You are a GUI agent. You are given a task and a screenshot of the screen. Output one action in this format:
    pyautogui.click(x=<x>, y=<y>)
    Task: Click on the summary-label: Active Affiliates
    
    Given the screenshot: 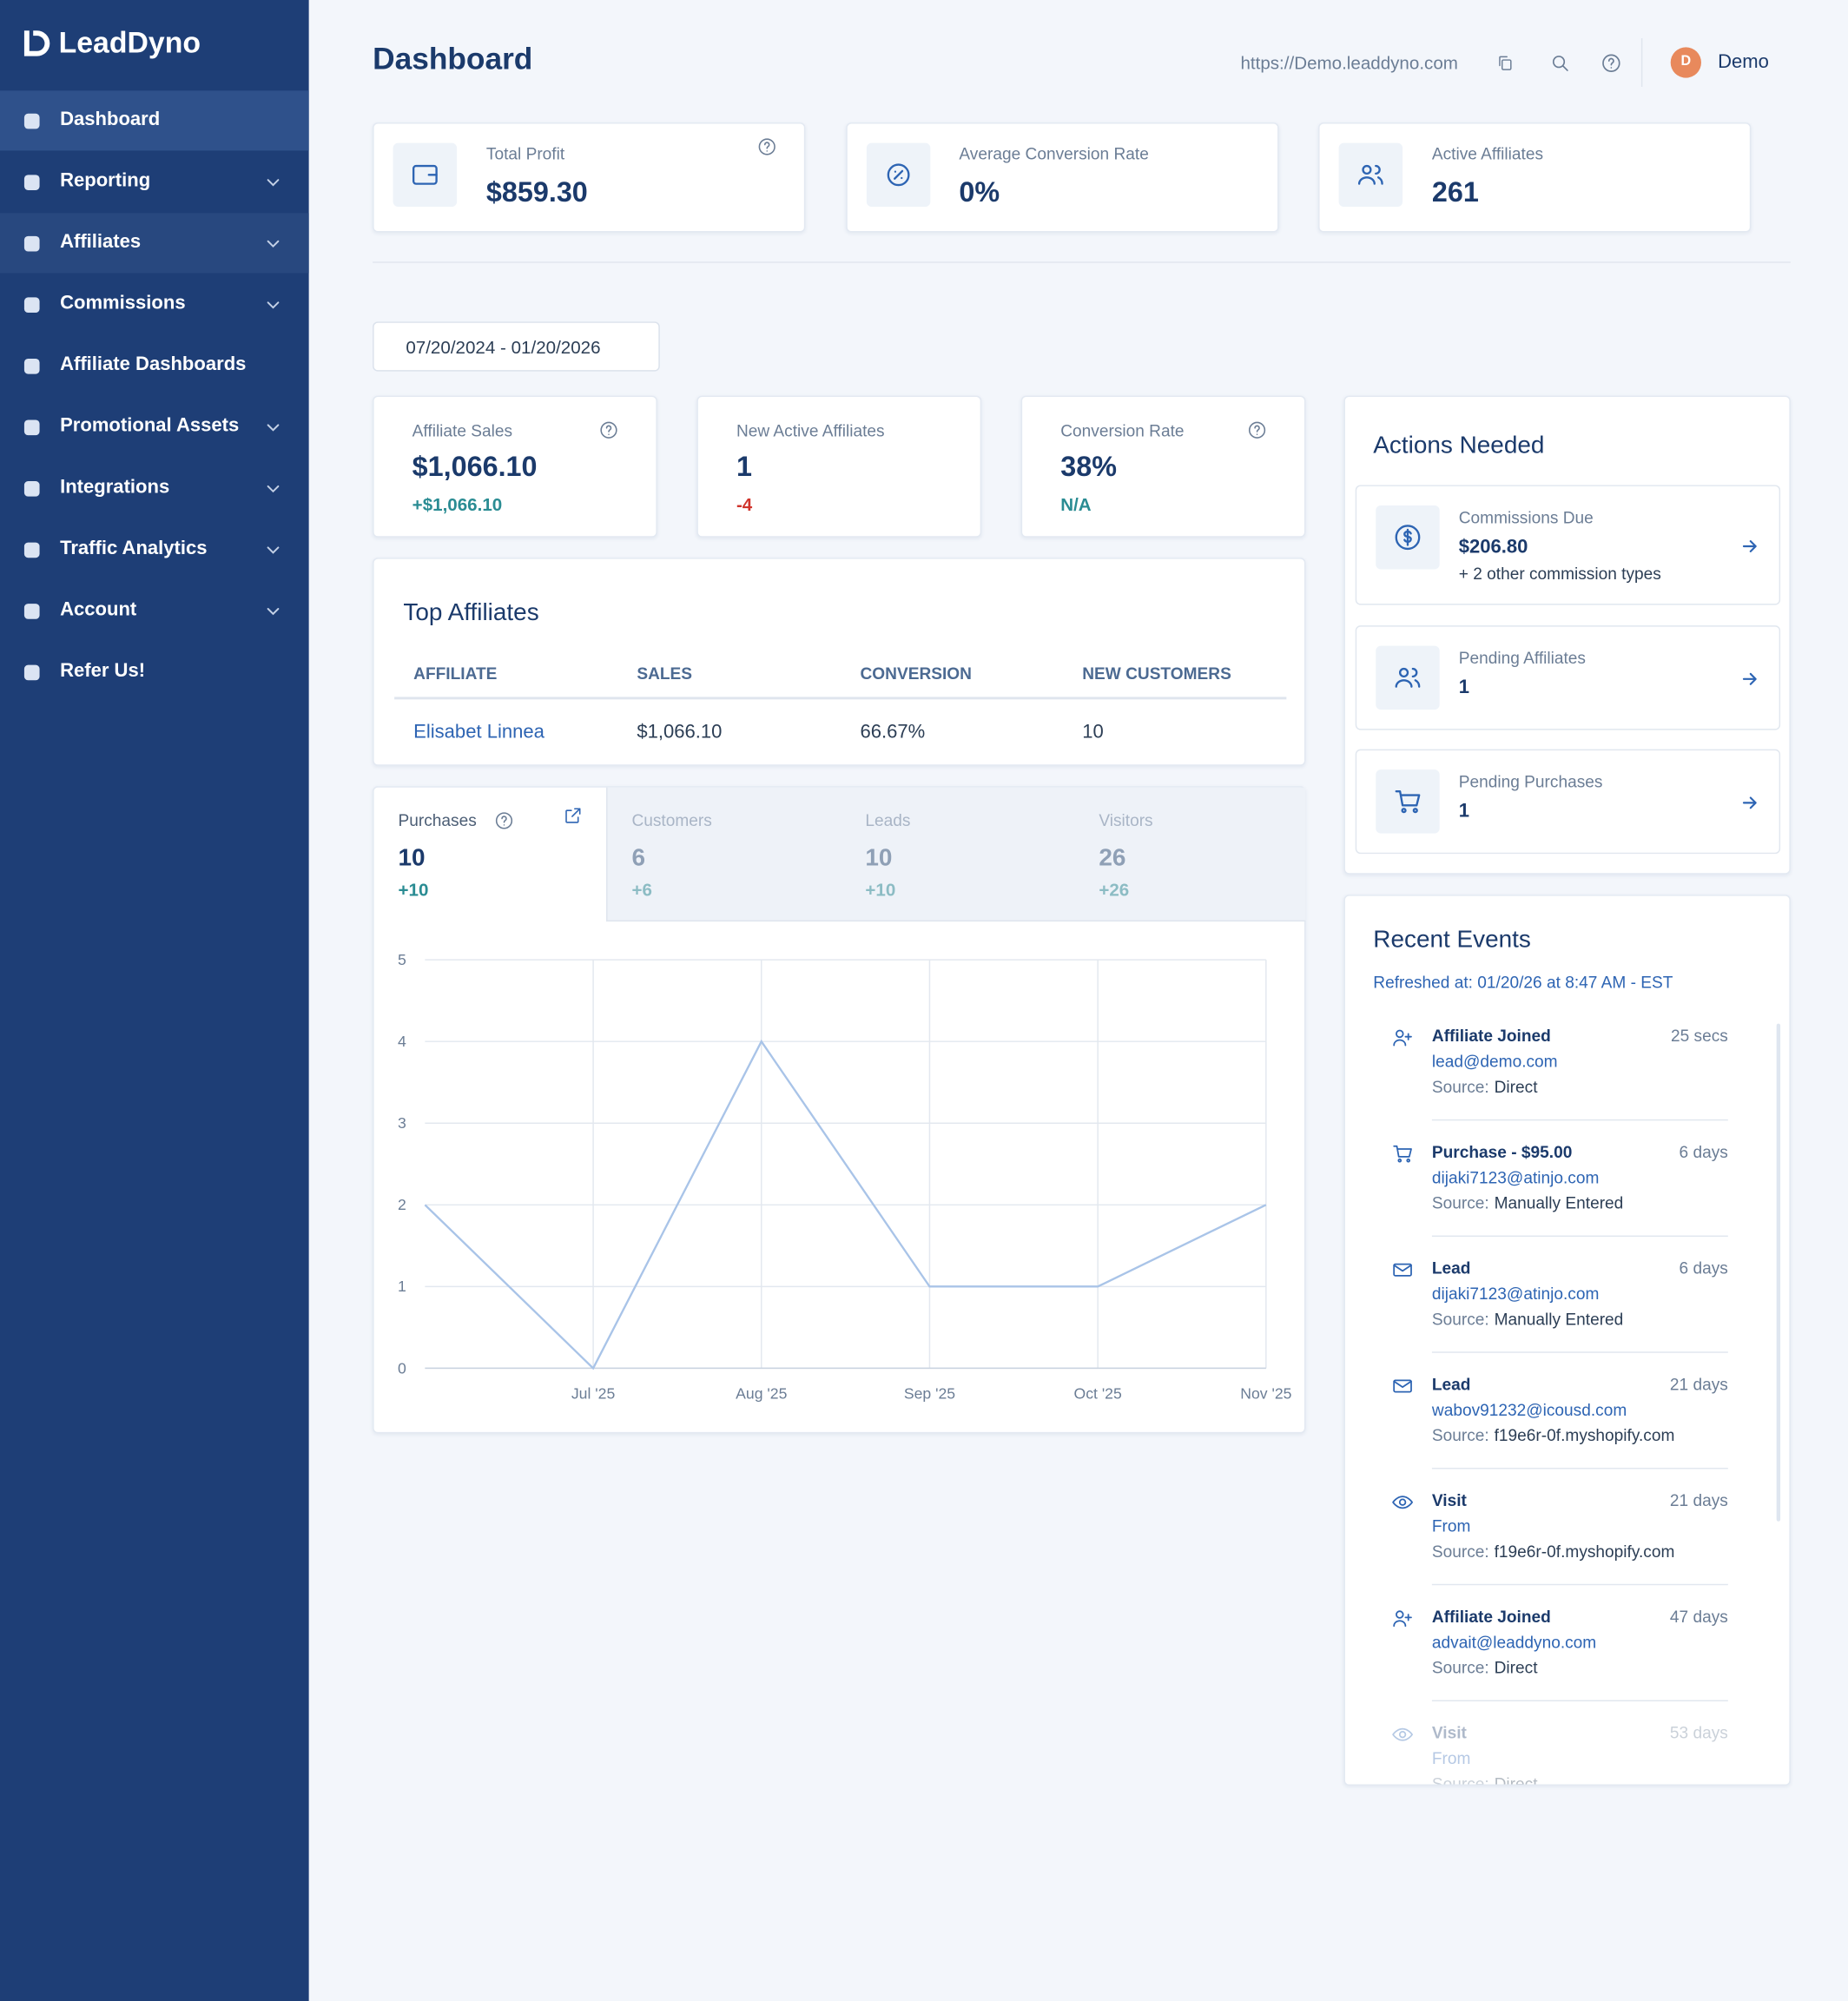 What is the action you would take?
    pyautogui.click(x=1488, y=154)
    